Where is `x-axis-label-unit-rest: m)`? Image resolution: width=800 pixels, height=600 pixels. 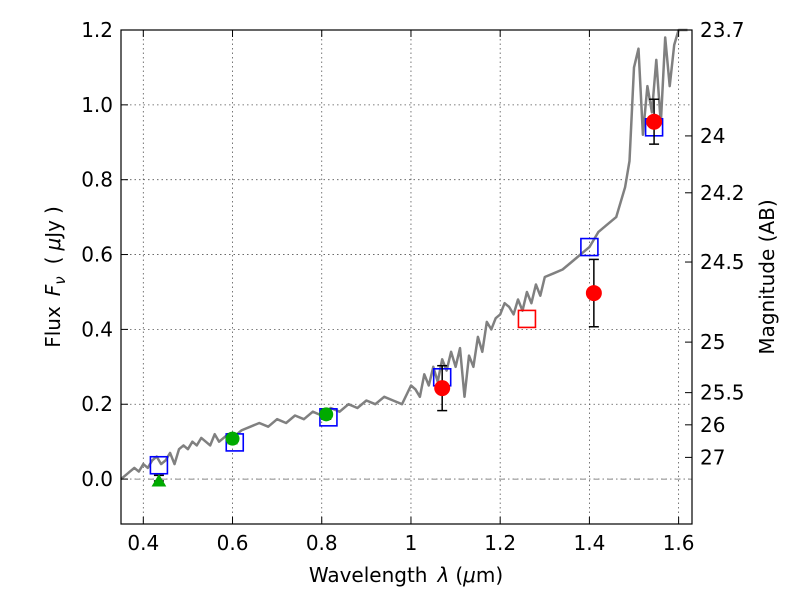 x-axis-label-unit-rest: m) is located at coordinates (489, 575).